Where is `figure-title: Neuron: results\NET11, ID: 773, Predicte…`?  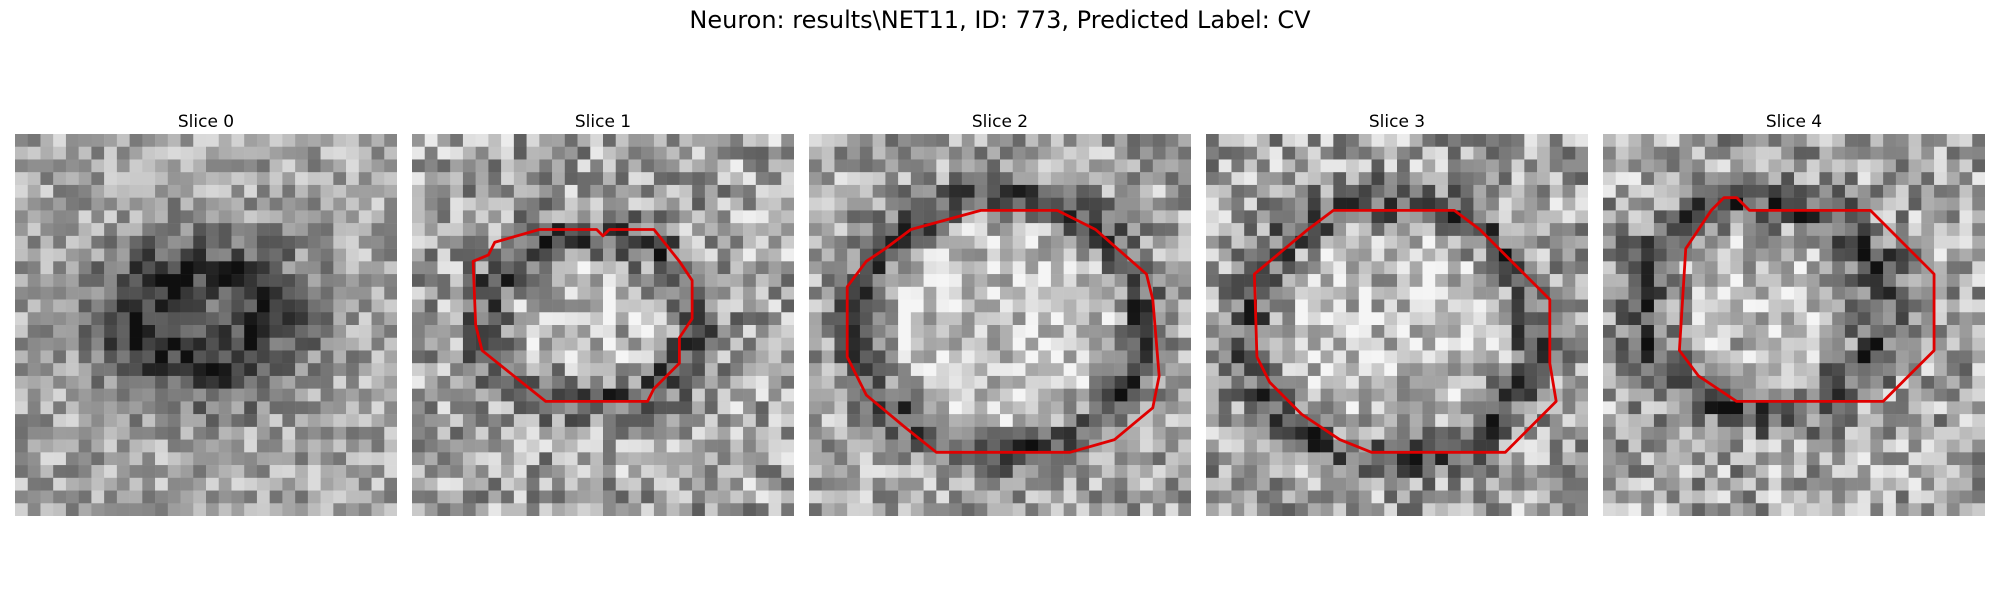 figure-title: Neuron: results\NET11, ID: 773, Predicte… is located at coordinates (1000, 20).